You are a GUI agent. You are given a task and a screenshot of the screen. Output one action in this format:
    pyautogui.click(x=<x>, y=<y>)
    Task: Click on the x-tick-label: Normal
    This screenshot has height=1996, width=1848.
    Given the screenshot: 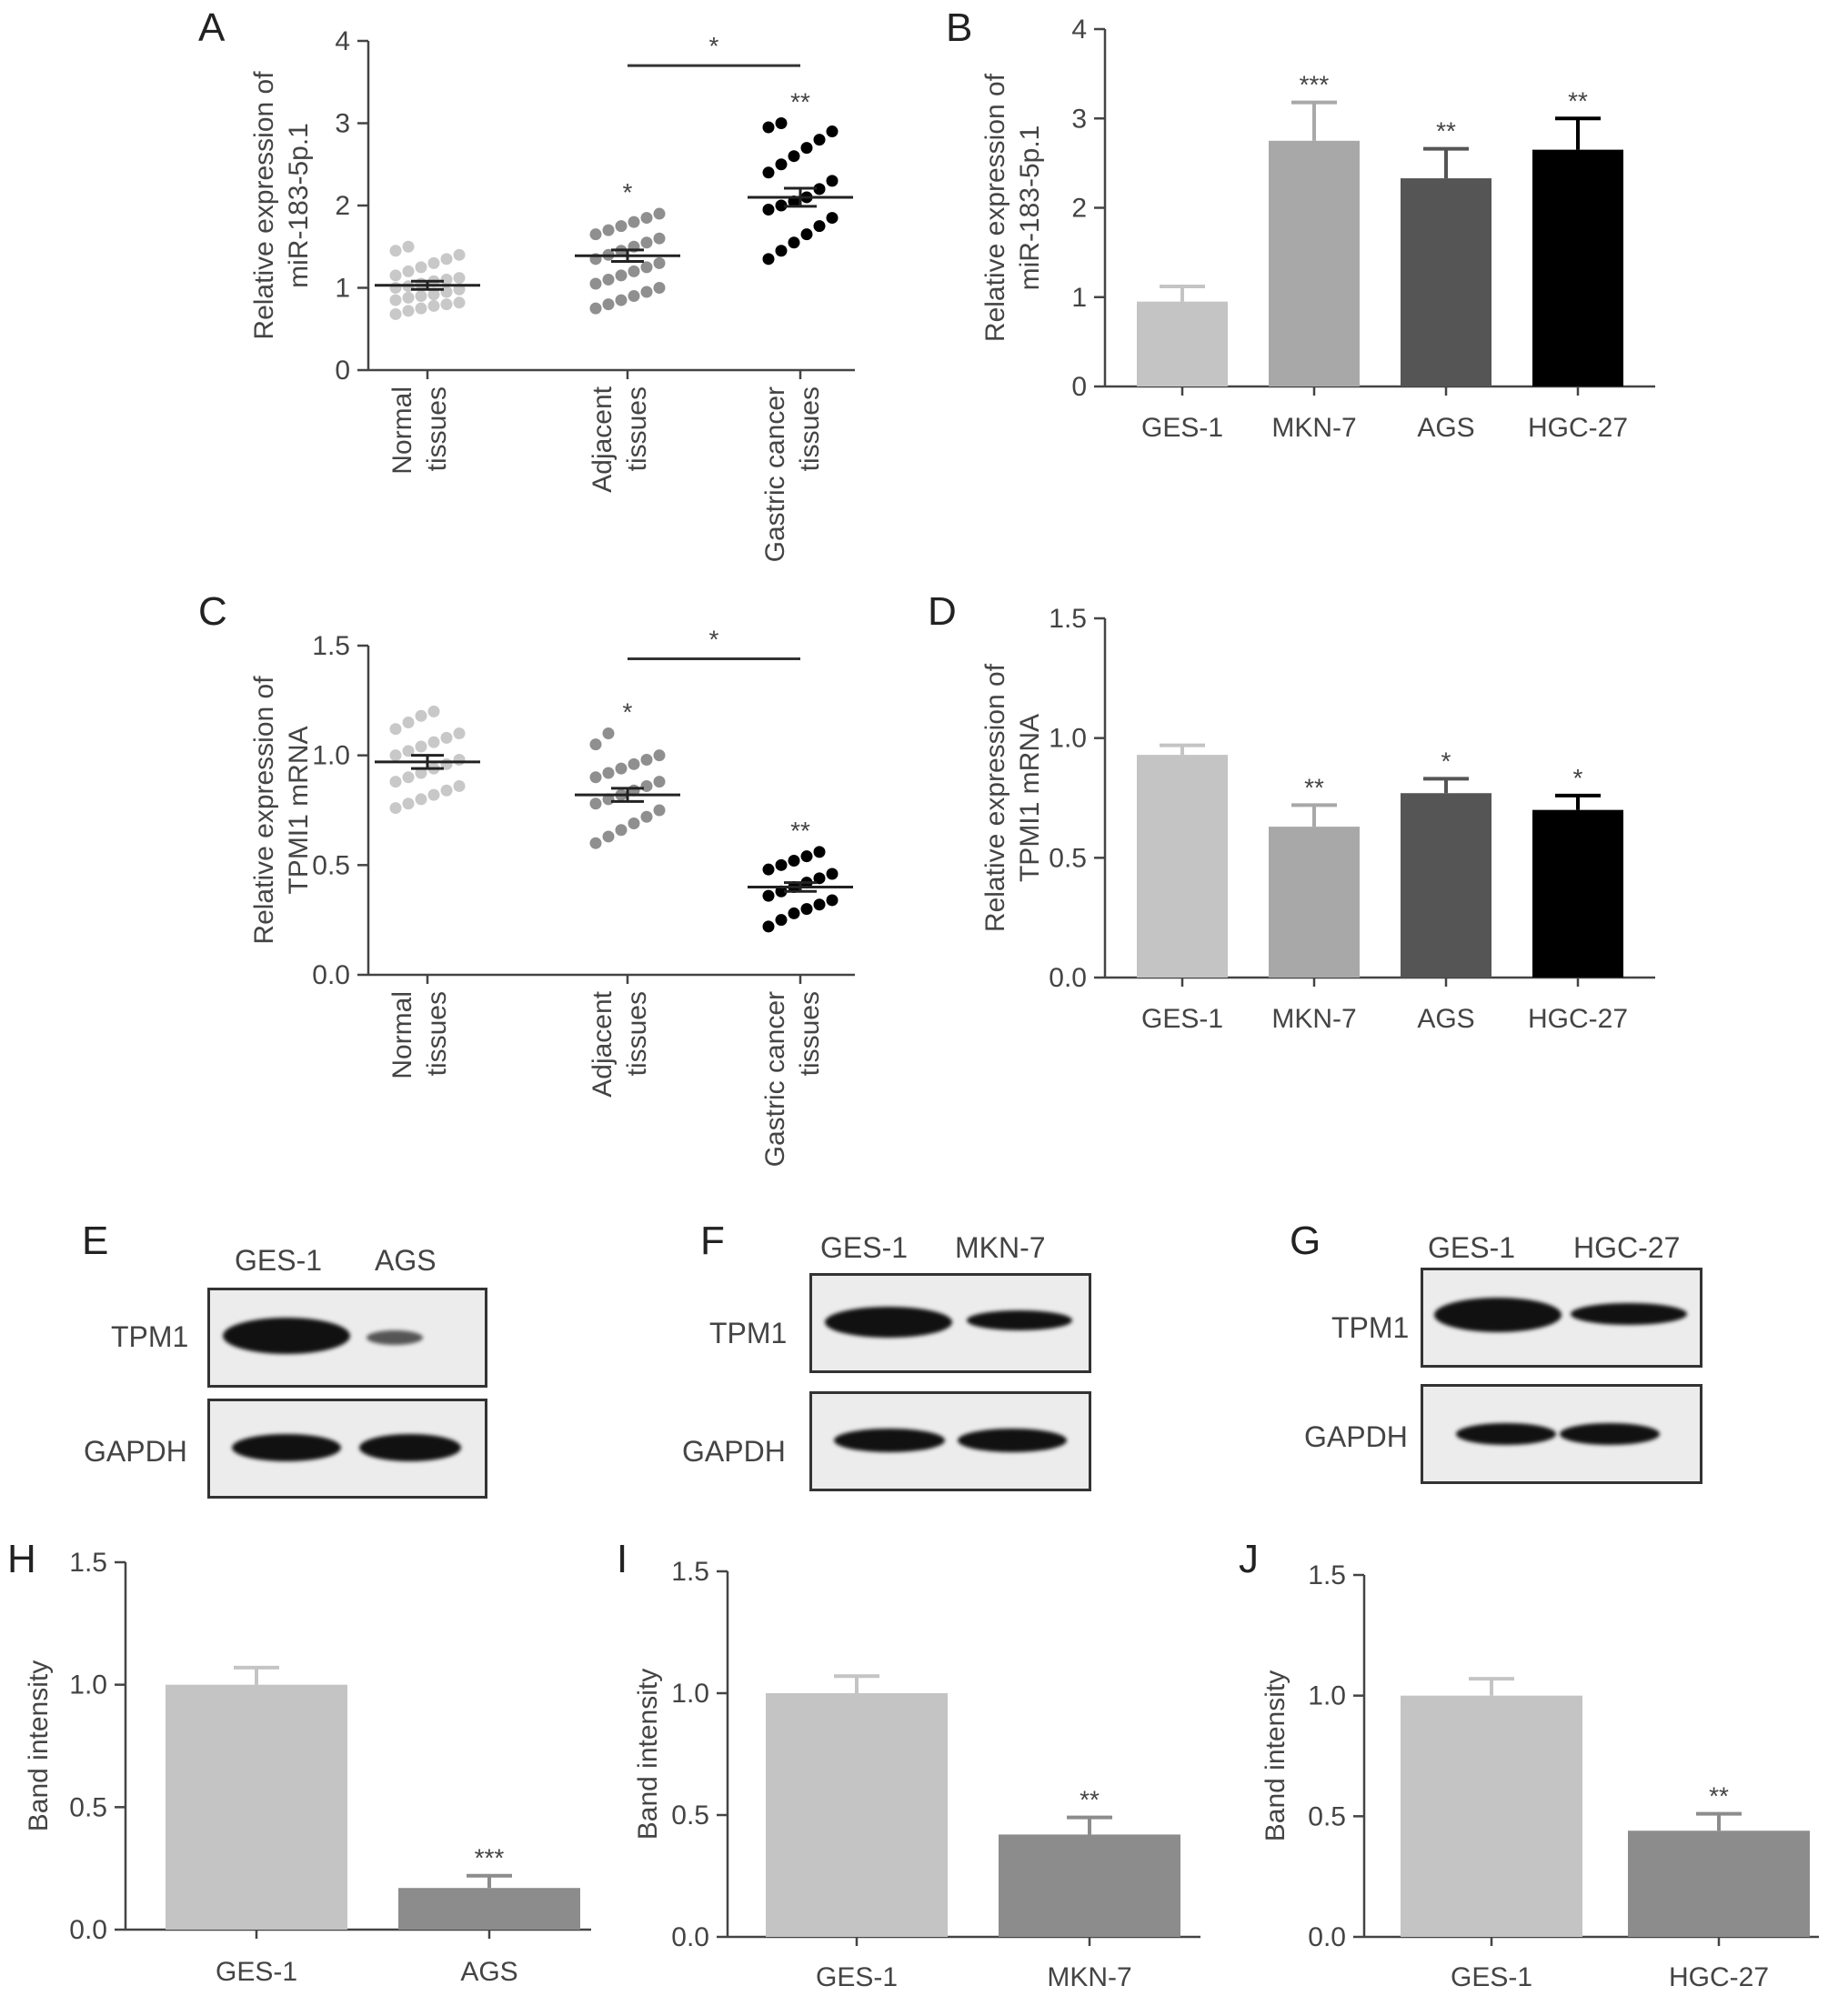 What is the action you would take?
    pyautogui.click(x=402, y=430)
    